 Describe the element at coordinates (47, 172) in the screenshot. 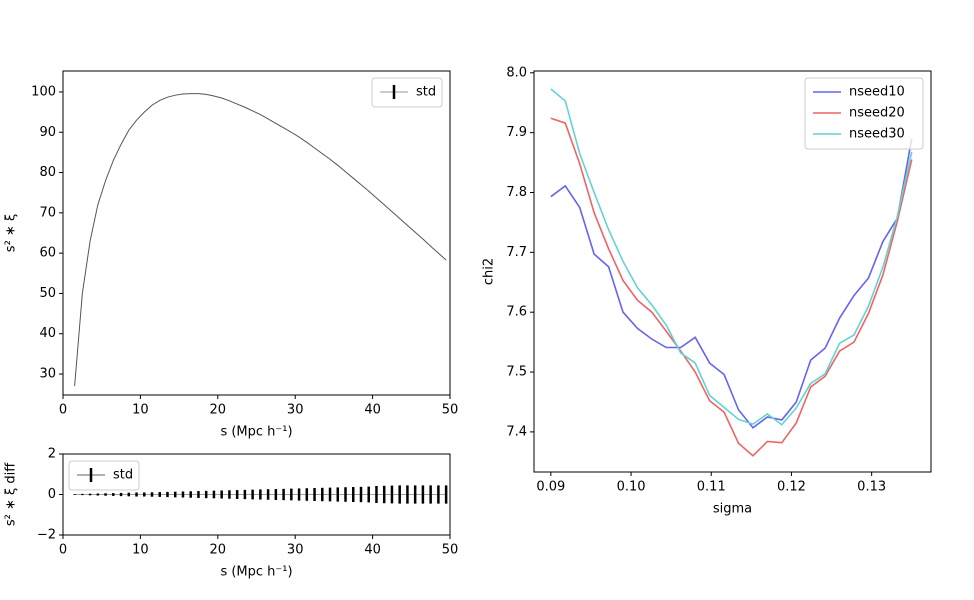

I see `y-tick-label: 80` at that location.